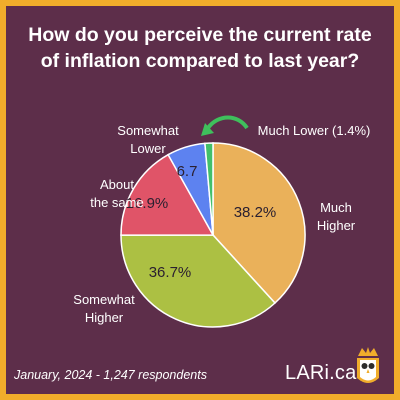 The width and height of the screenshot is (400, 400). Describe the element at coordinates (336, 207) in the screenshot. I see `slice-category-label: Much` at that location.